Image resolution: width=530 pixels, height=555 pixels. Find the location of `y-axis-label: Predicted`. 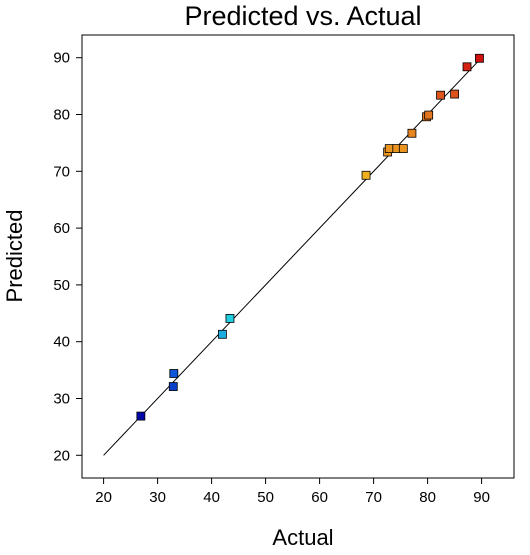

y-axis-label: Predicted is located at coordinates (14, 256).